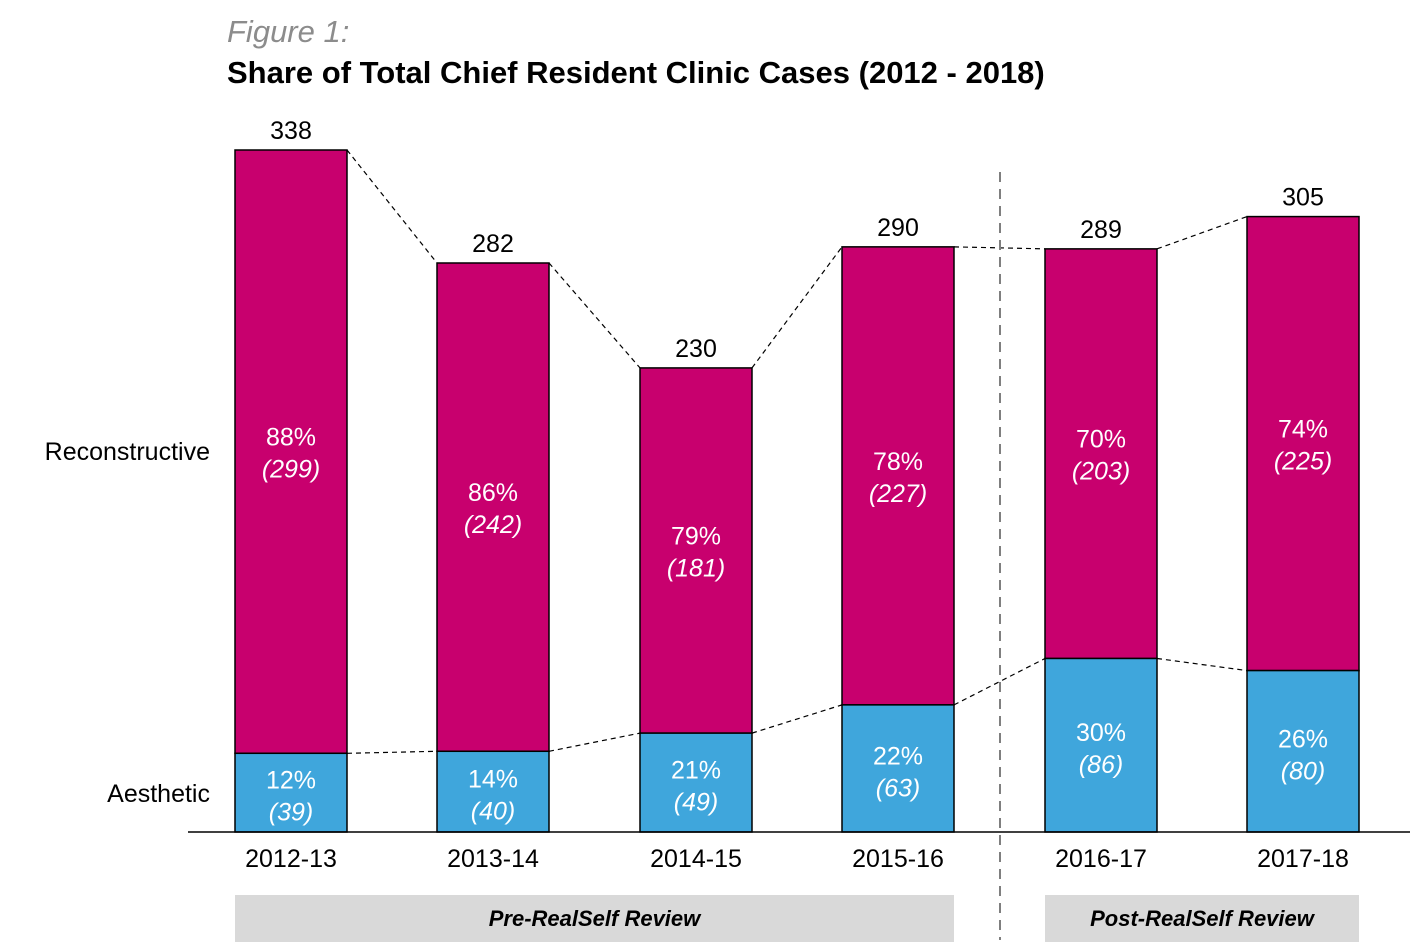  I want to click on x-tick-label: 2014-15, so click(696, 859).